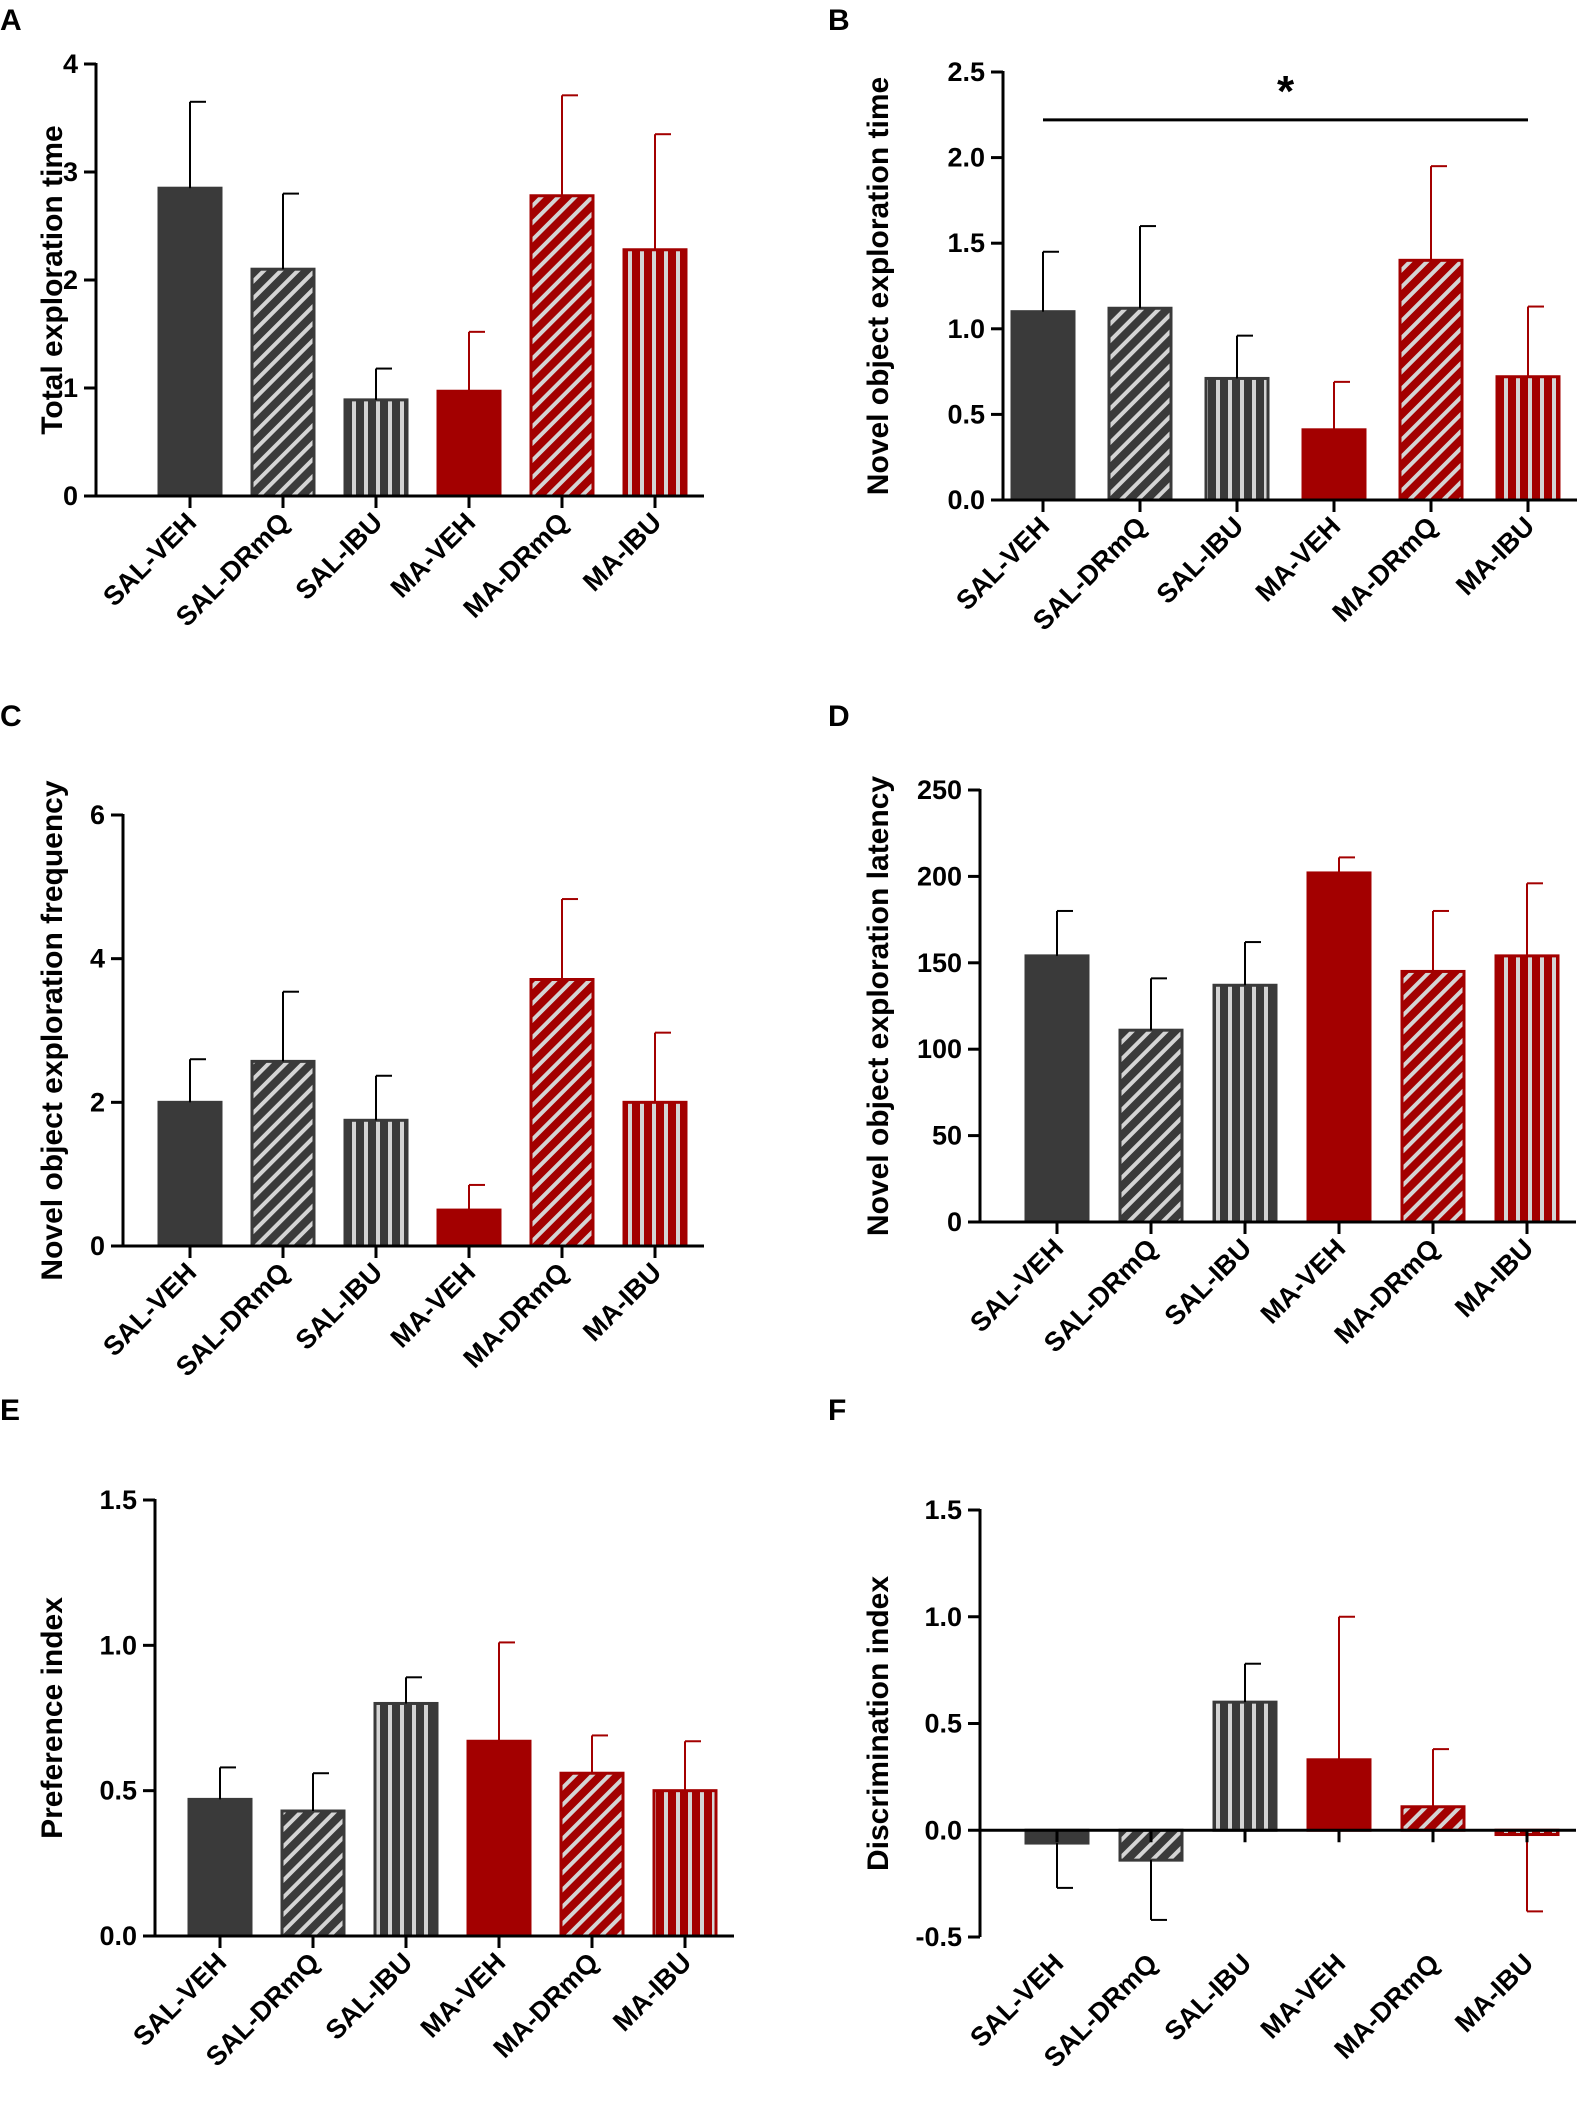  Describe the element at coordinates (966, 158) in the screenshot. I see `y-tick-label: 2.0` at that location.